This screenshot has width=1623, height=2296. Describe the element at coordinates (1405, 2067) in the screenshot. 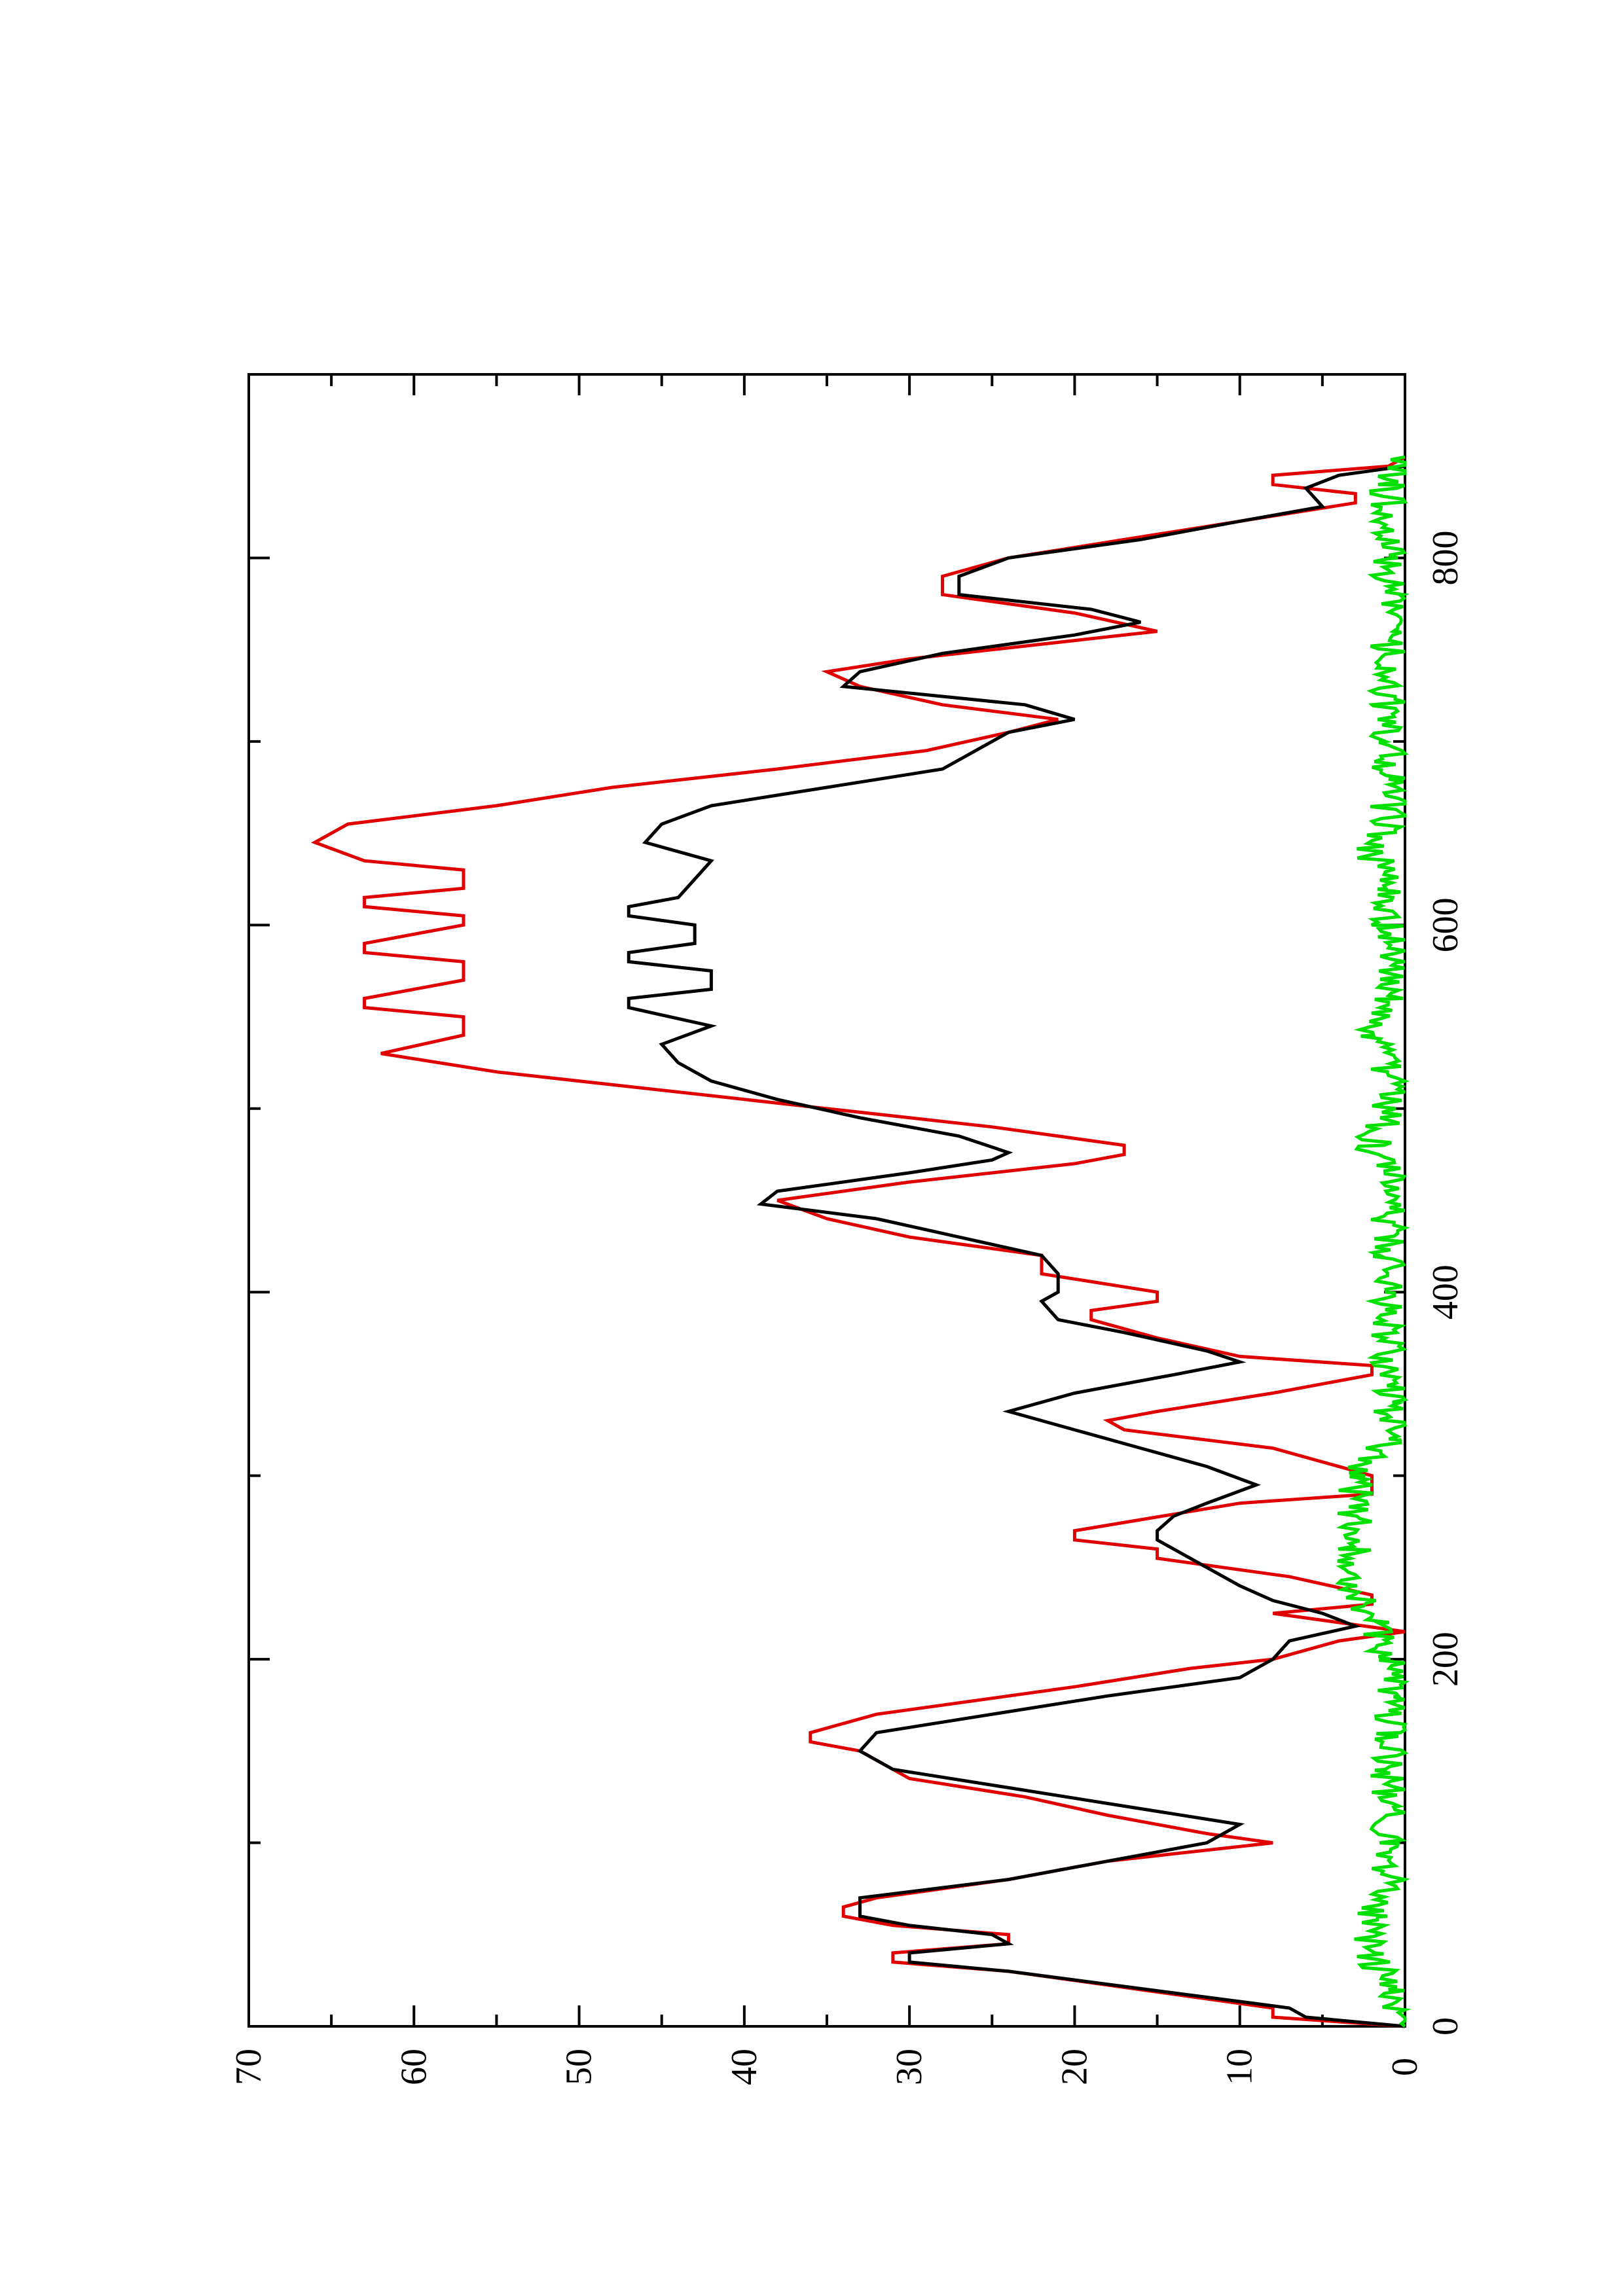

I see `y-tick-label: 0` at that location.